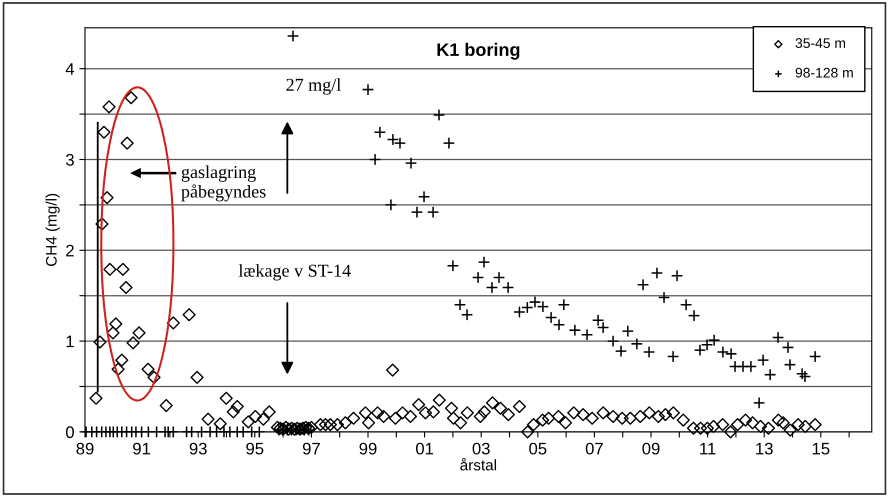 Image resolution: width=889 pixels, height=497 pixels. What do you see at coordinates (708, 448) in the screenshot?
I see `x-tick-label: 11` at bounding box center [708, 448].